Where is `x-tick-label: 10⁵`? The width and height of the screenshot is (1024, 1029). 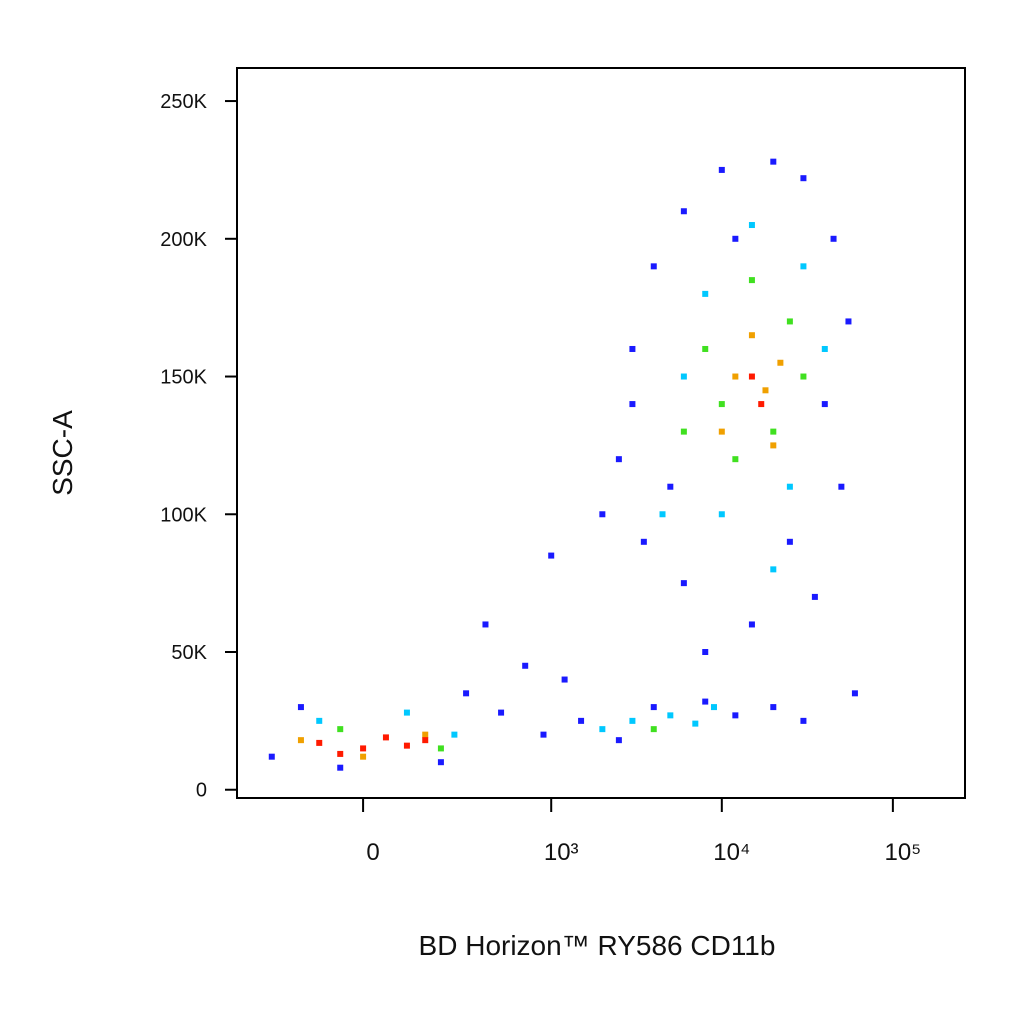
x-tick-label: 10⁵ is located at coordinates (903, 852).